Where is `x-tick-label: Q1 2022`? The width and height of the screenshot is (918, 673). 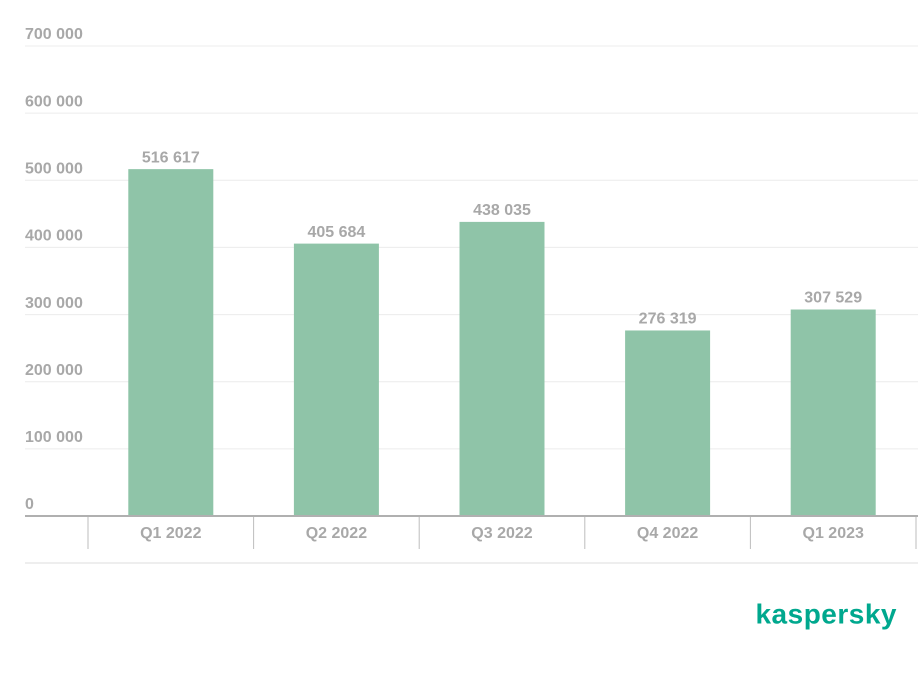
x-tick-label: Q1 2022 is located at coordinates (170, 533).